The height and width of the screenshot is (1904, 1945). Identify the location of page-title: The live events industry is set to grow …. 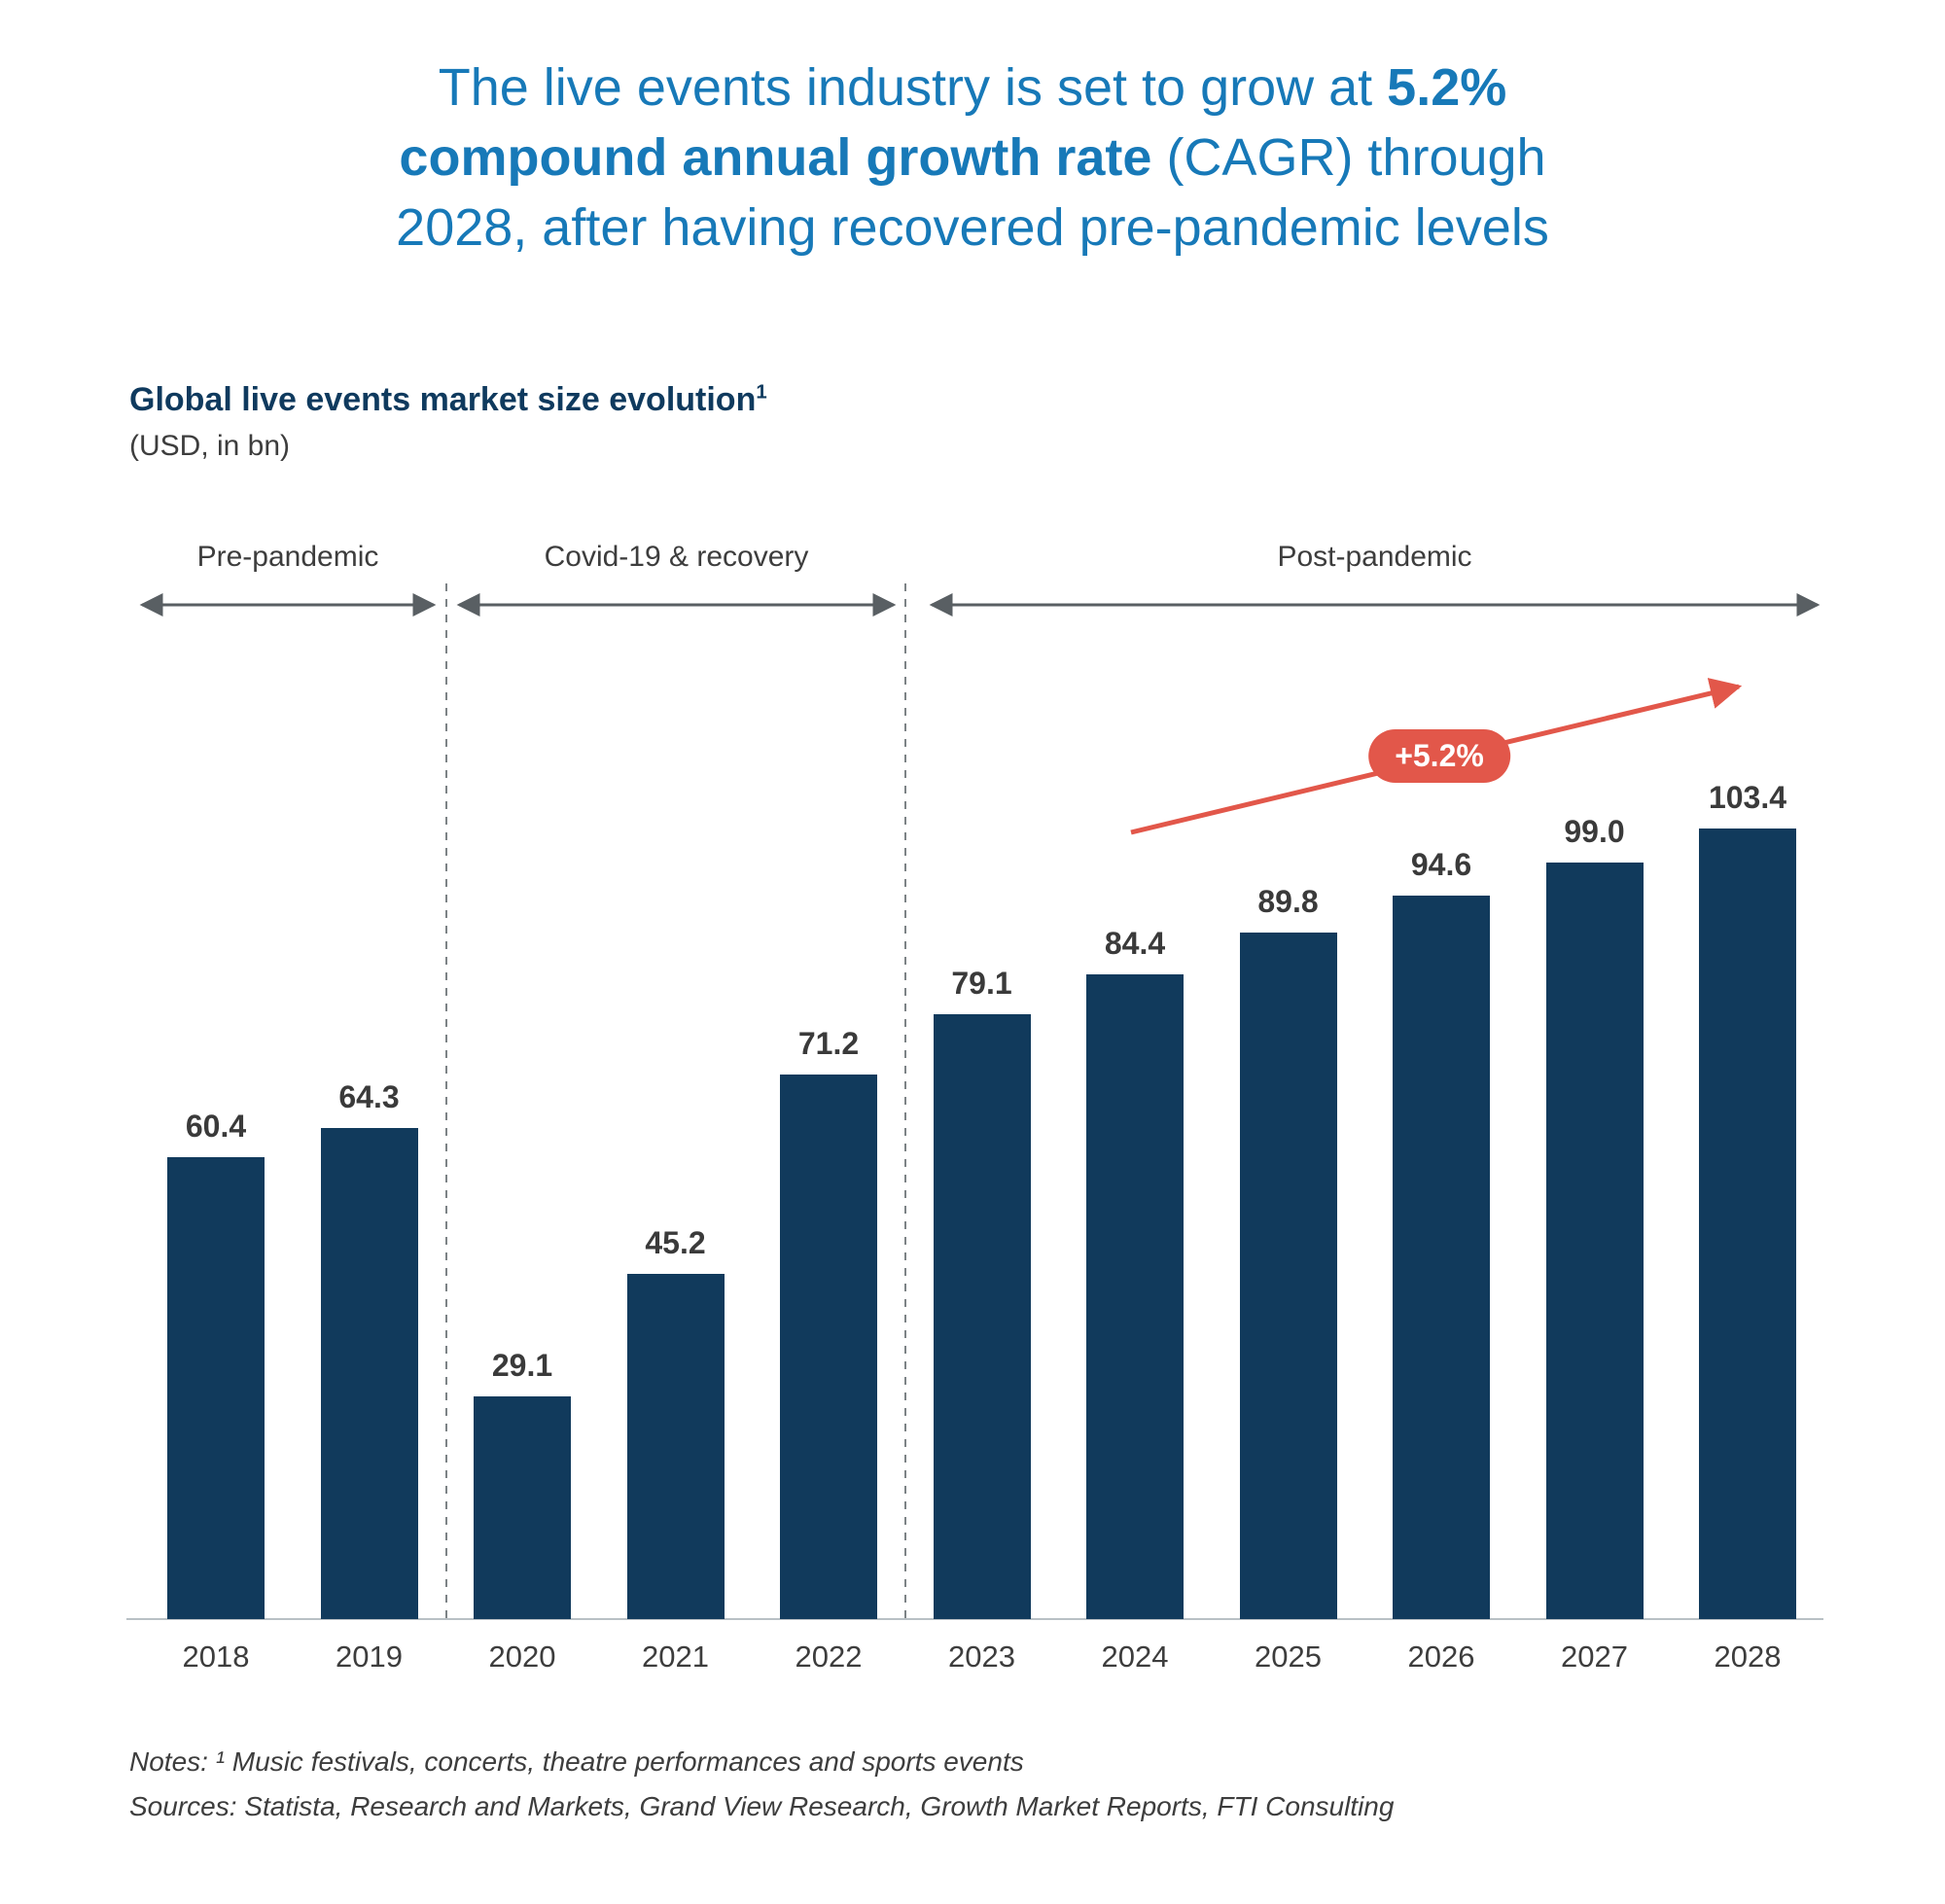
(972, 158).